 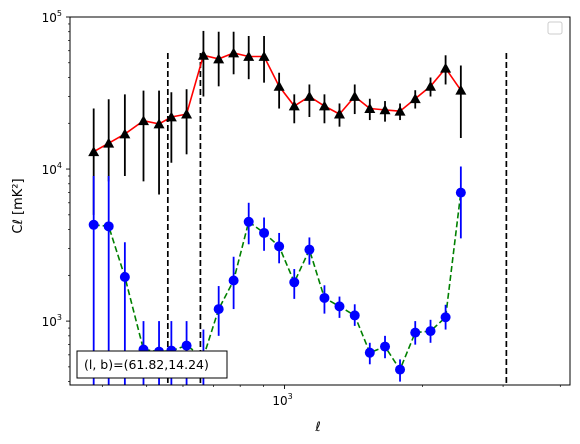 What do you see at coordinates (282, 400) in the screenshot?
I see `x-tick-label: 103` at bounding box center [282, 400].